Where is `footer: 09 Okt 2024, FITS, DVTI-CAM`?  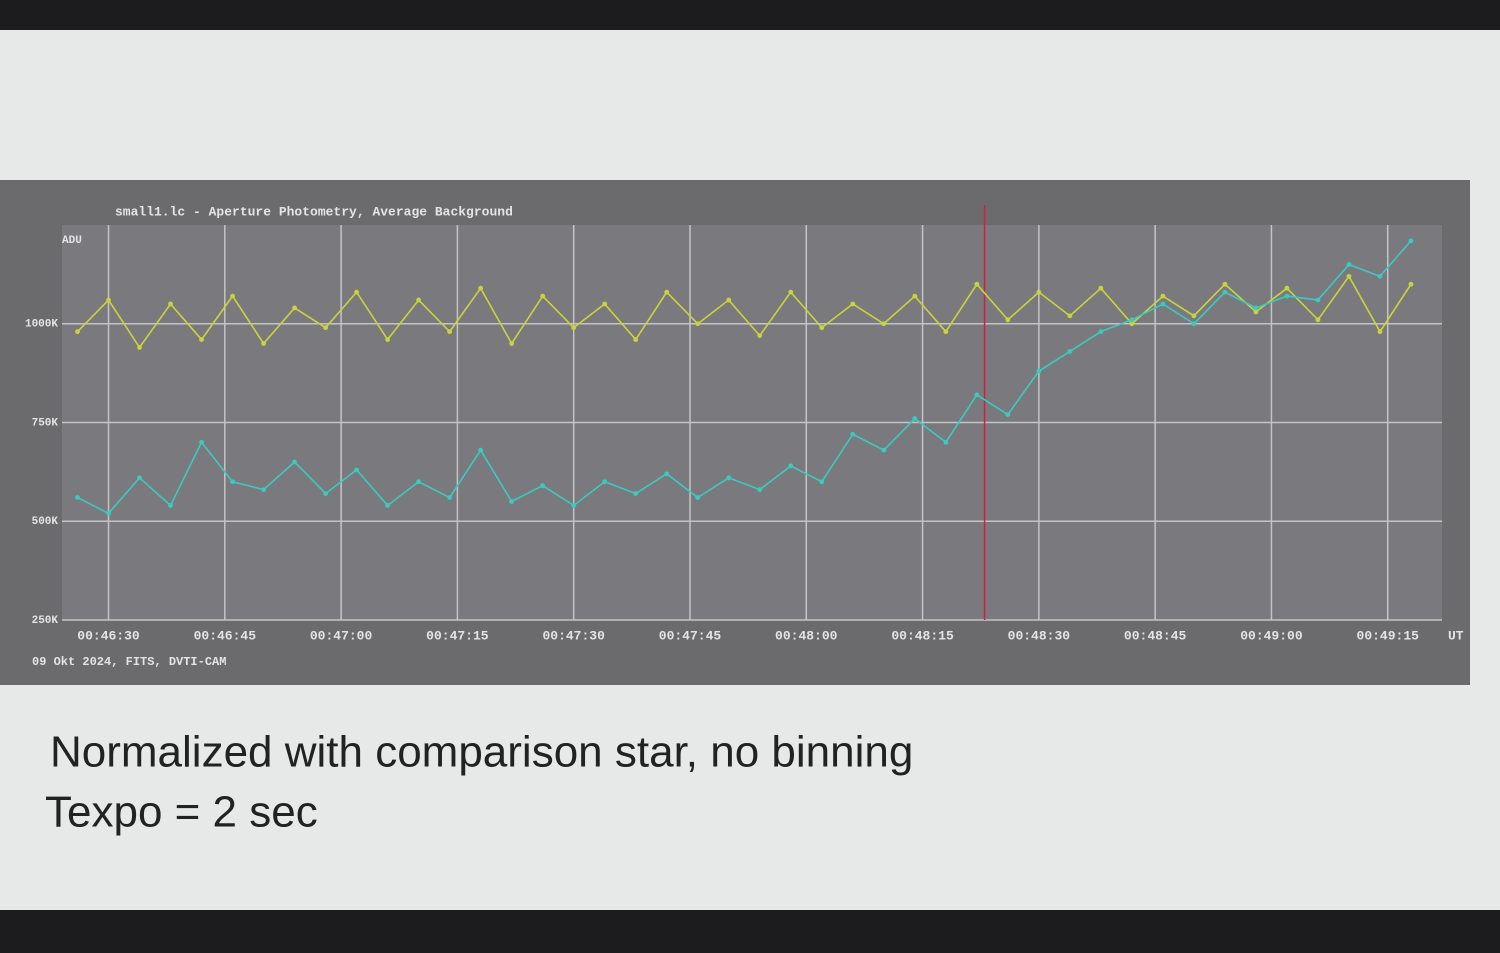 footer: 09 Okt 2024, FITS, DVTI-CAM is located at coordinates (129, 662).